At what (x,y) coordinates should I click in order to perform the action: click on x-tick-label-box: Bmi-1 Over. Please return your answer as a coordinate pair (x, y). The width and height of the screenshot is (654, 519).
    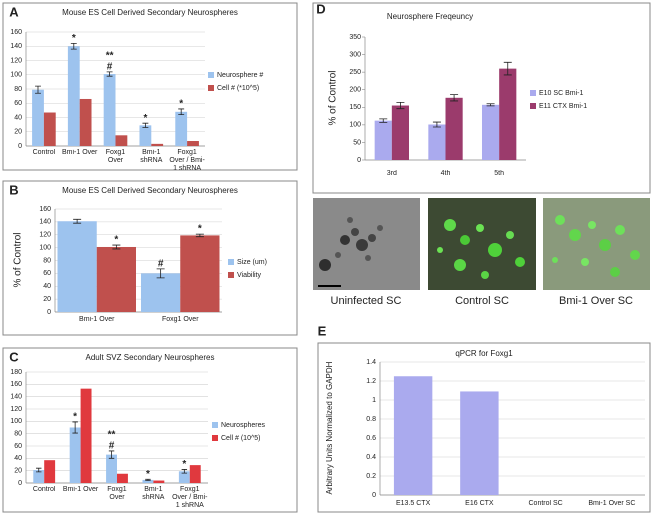
    Looking at the image, I should click on (79, 152).